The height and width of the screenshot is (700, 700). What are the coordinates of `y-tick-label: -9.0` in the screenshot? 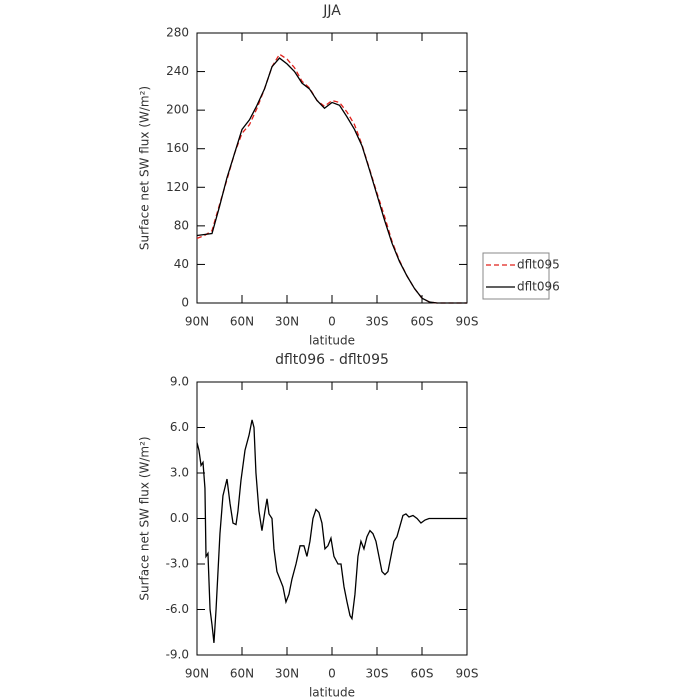 It's located at (177, 655).